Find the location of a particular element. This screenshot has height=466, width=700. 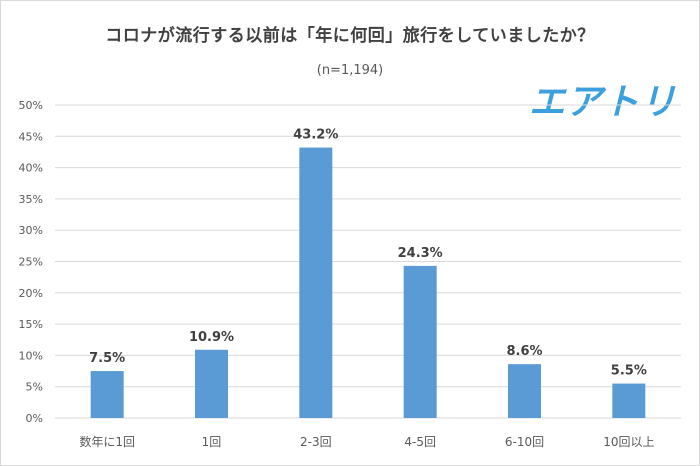

data-label: 43.2% is located at coordinates (315, 135).